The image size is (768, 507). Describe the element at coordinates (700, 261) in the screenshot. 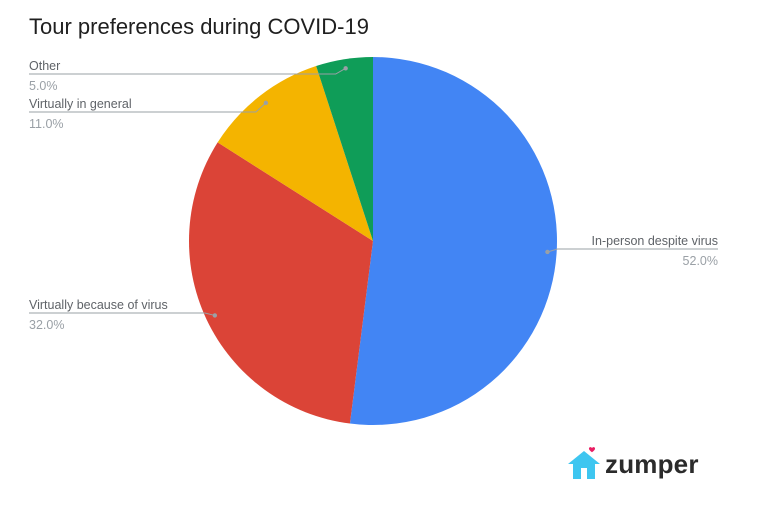

I see `slice-percent-label: 52.0%` at that location.